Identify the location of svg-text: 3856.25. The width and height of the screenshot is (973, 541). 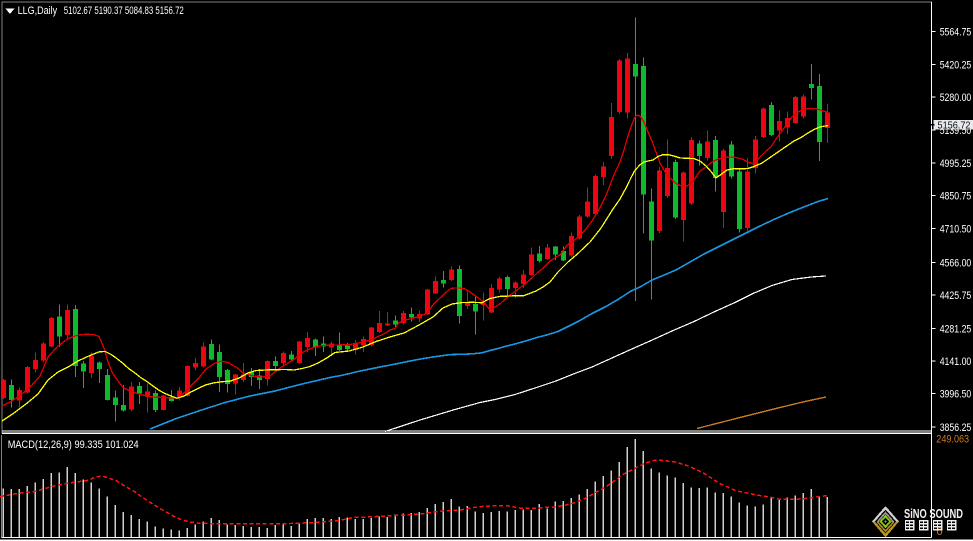
(956, 428).